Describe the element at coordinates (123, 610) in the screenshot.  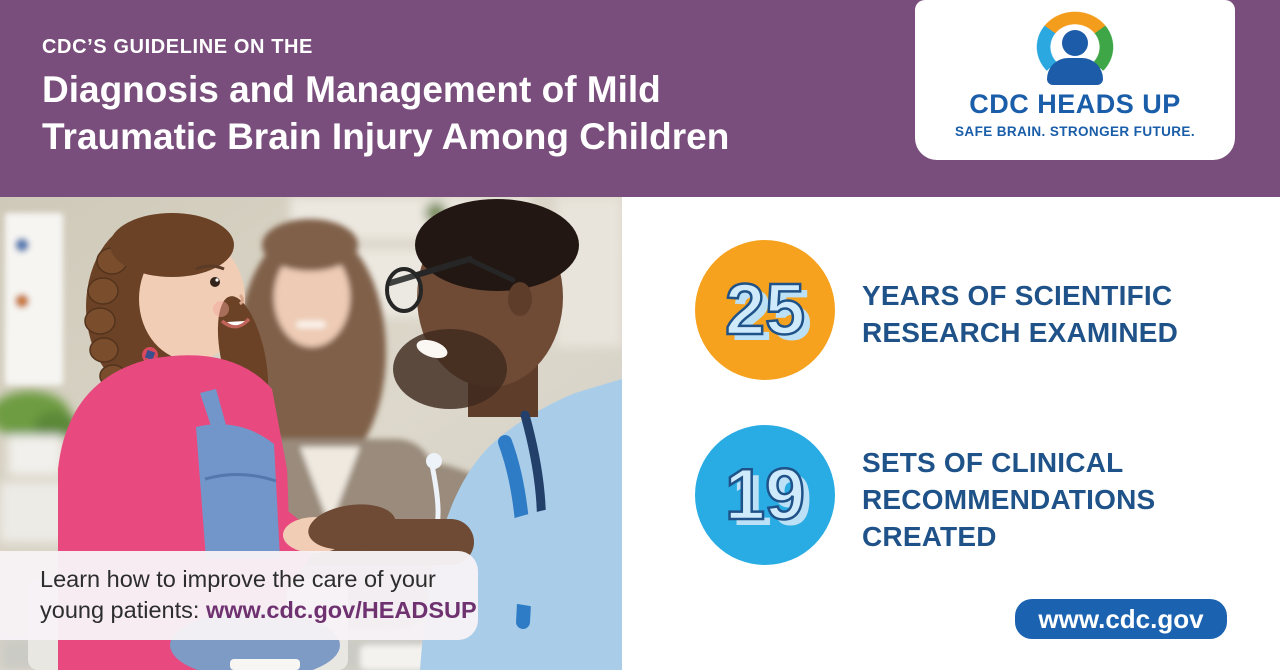
I see `caption-line2-prefix: young patients:` at that location.